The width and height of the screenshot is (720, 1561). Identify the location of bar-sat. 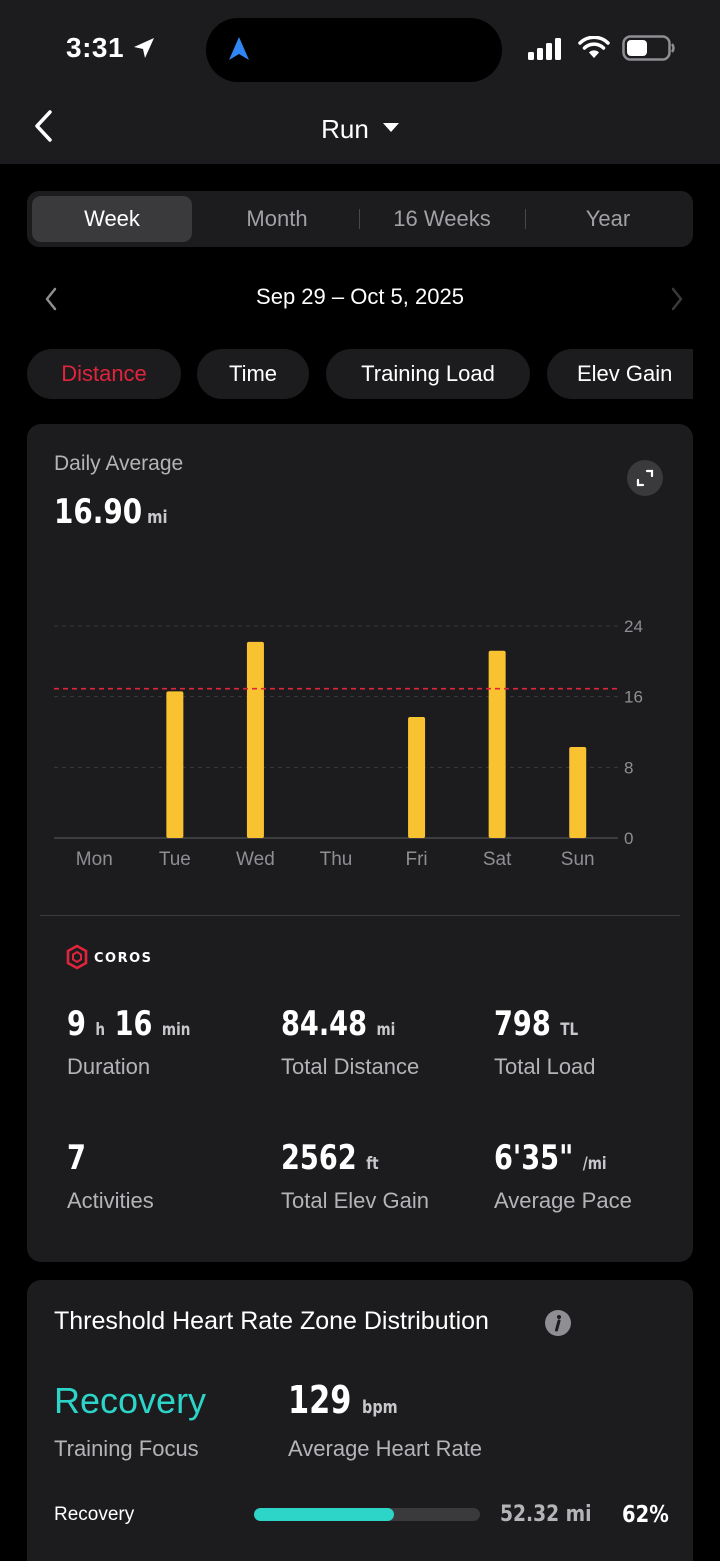
(497, 744).